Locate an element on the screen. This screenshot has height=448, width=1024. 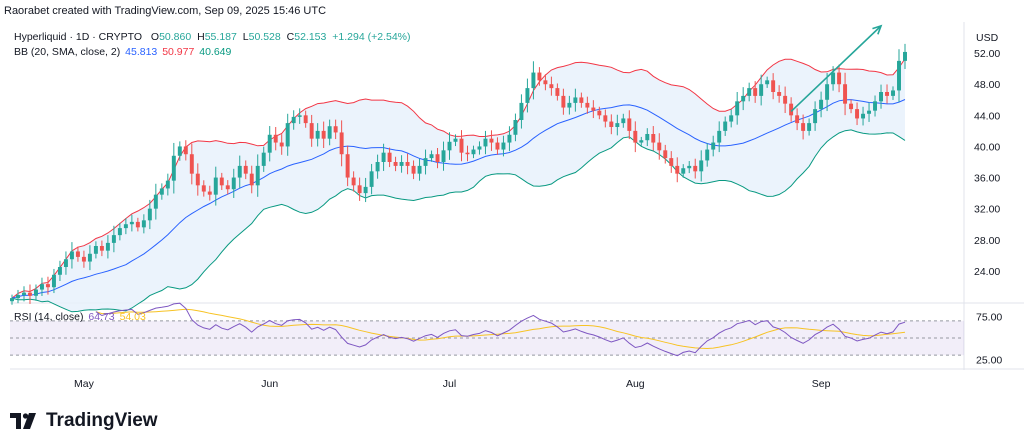
rsi-tick-label: 75.00 is located at coordinates (989, 318).